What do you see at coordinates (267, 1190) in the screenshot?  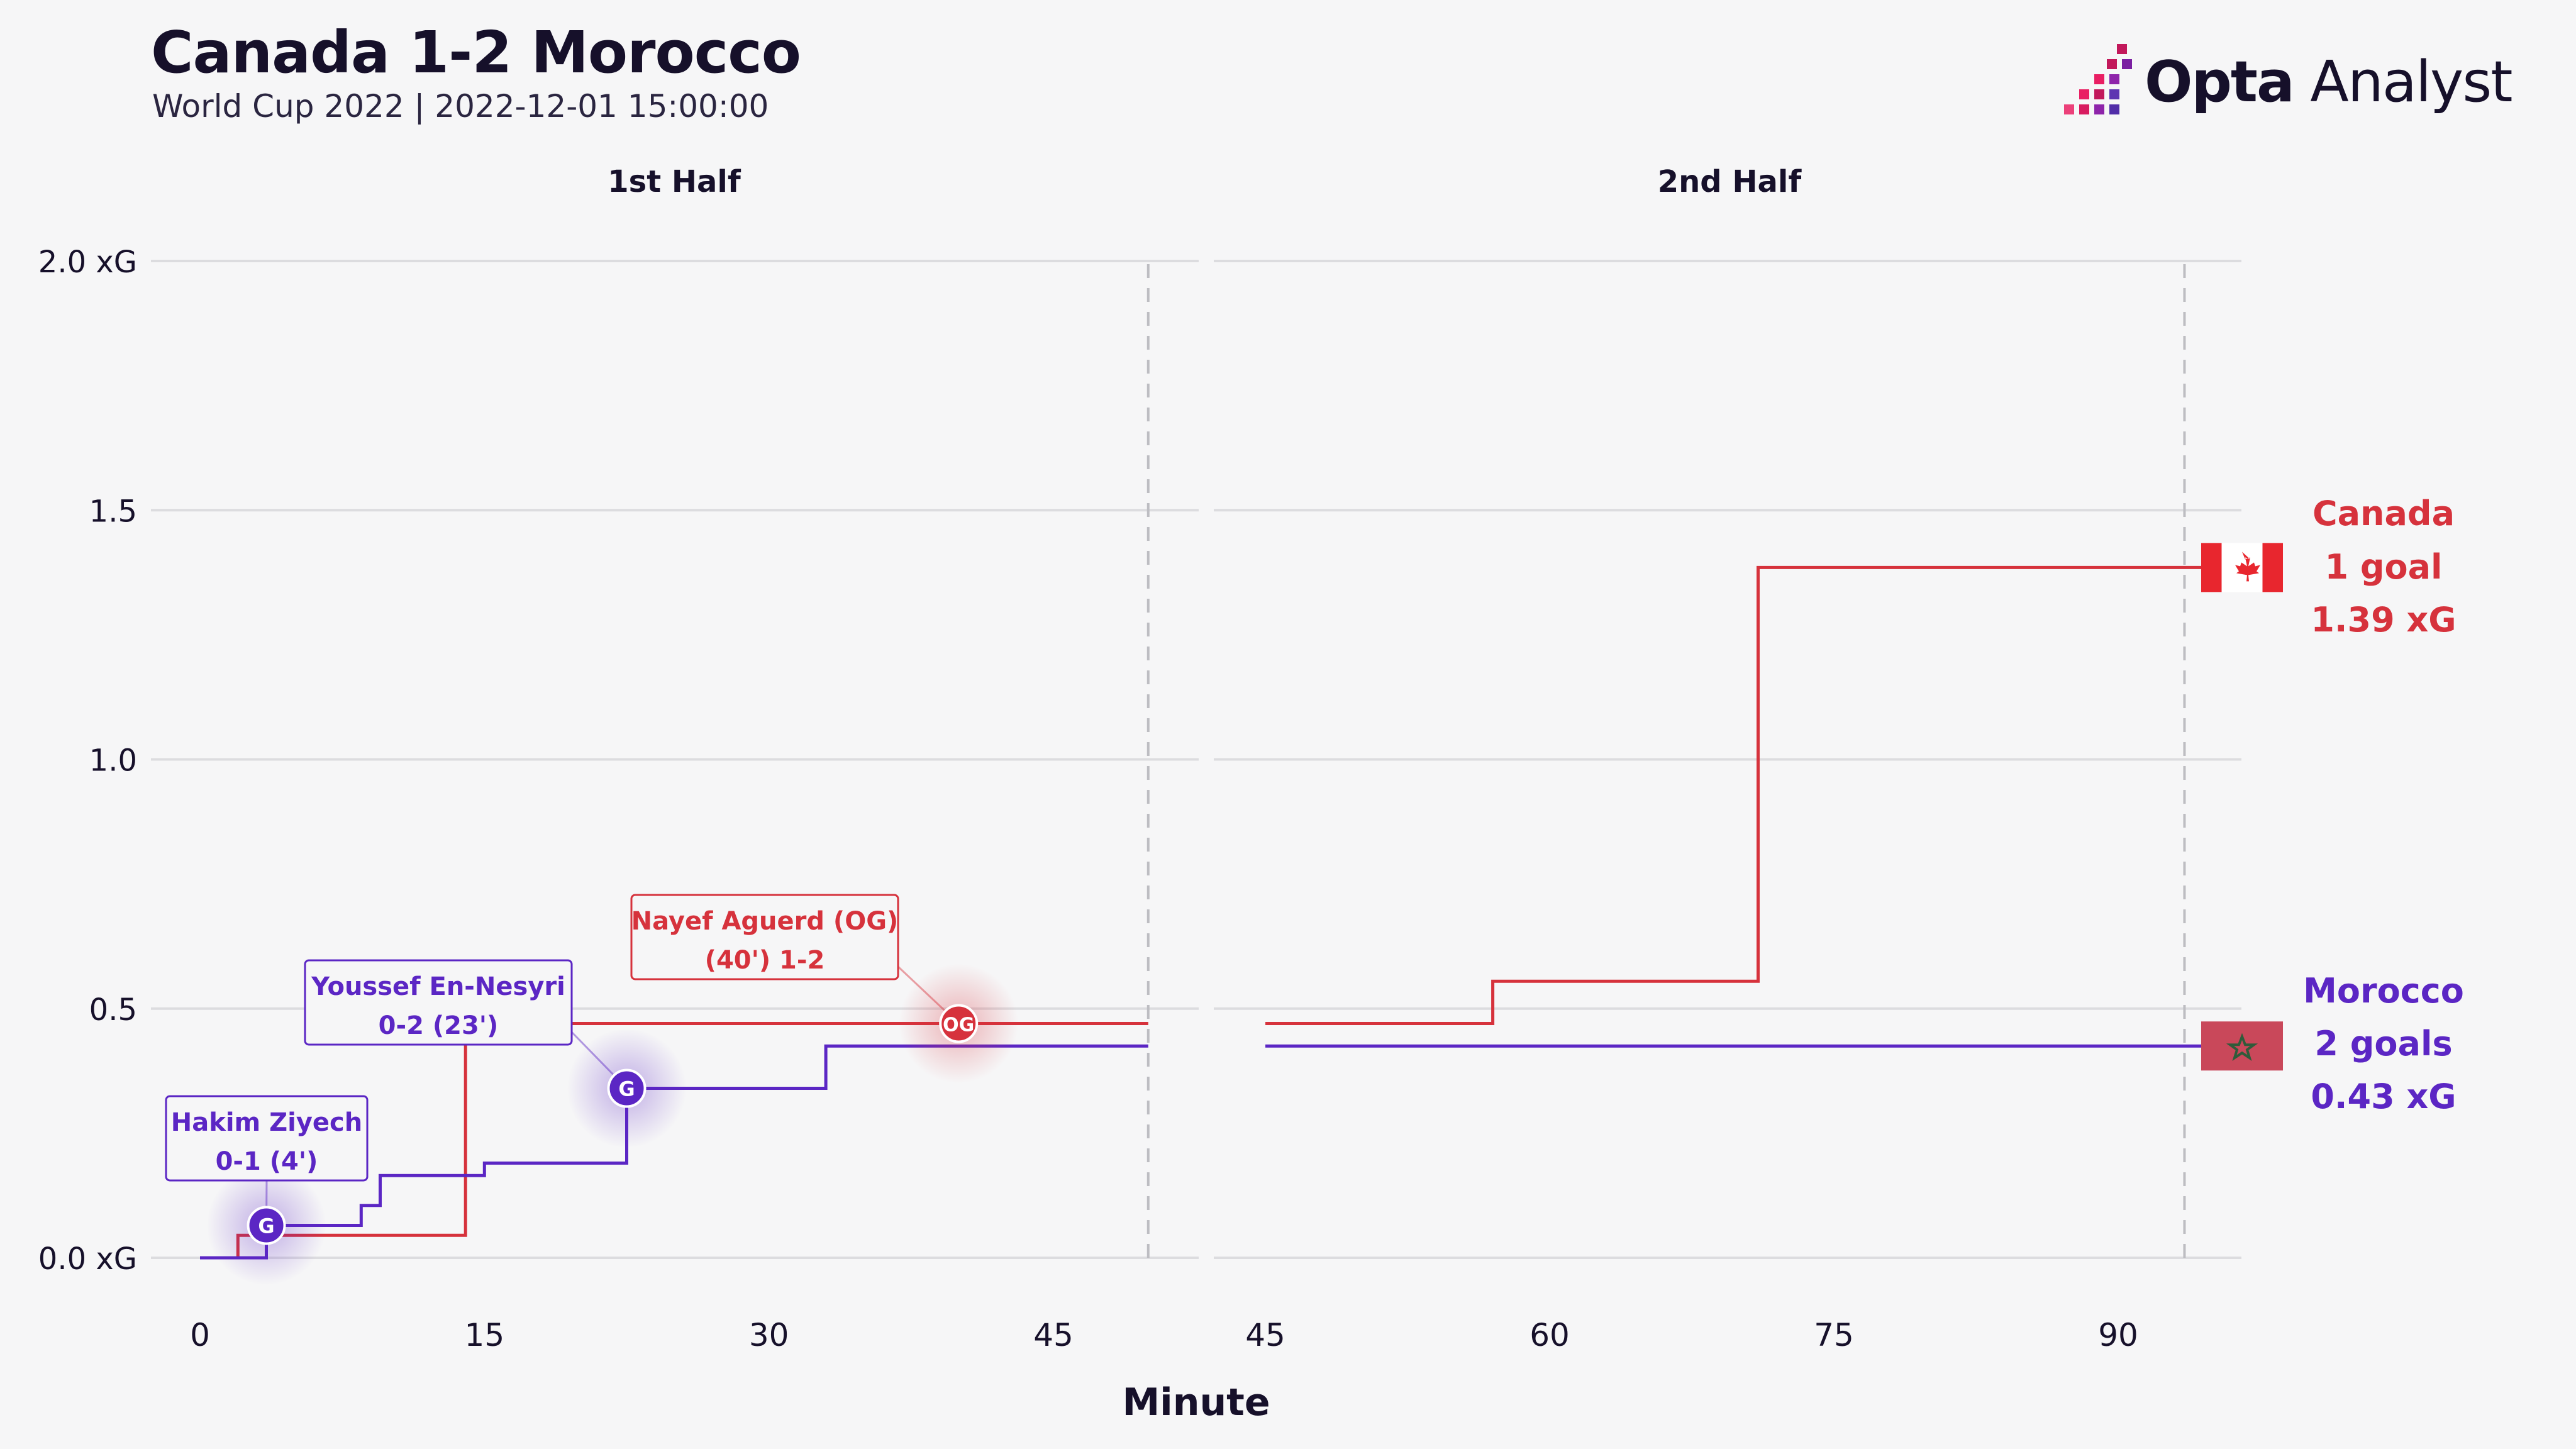 I see `goal-annotation: Hakim Ziyech 0-1 (4') G` at bounding box center [267, 1190].